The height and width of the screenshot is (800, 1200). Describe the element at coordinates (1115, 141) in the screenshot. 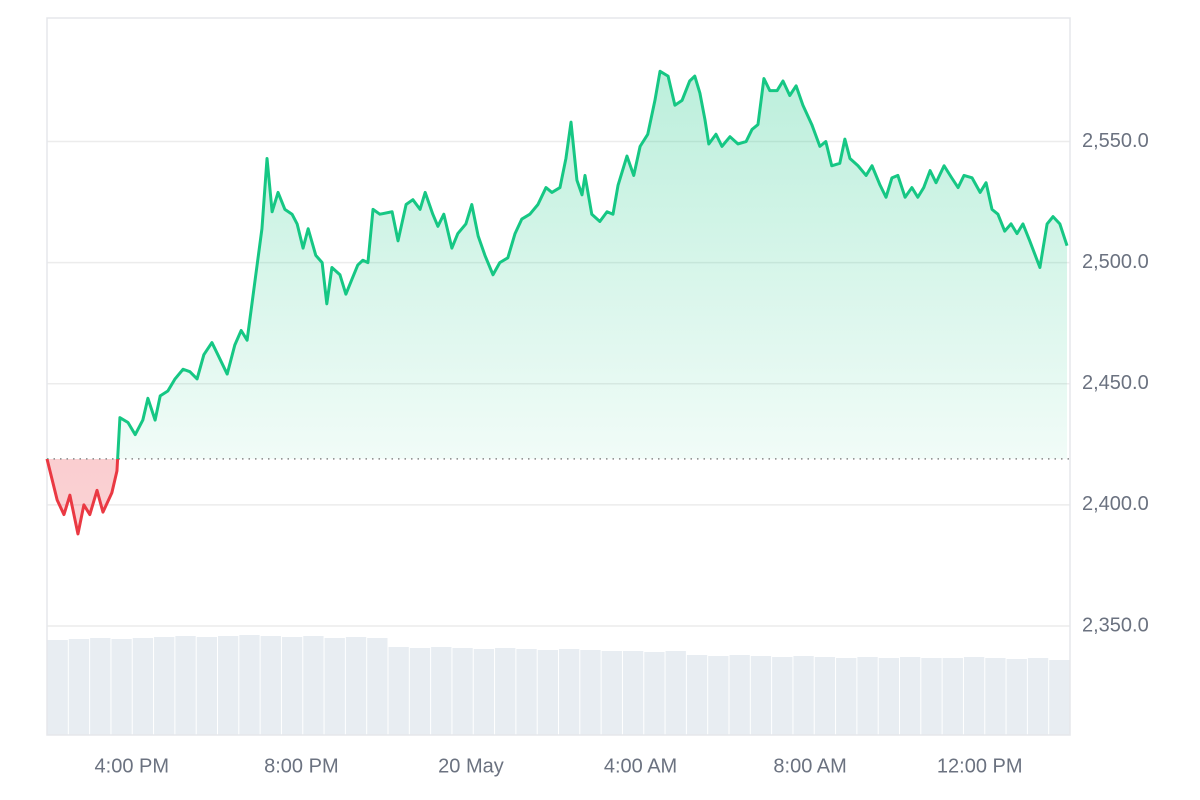

I see `y-tick-label: 2,550.0` at that location.